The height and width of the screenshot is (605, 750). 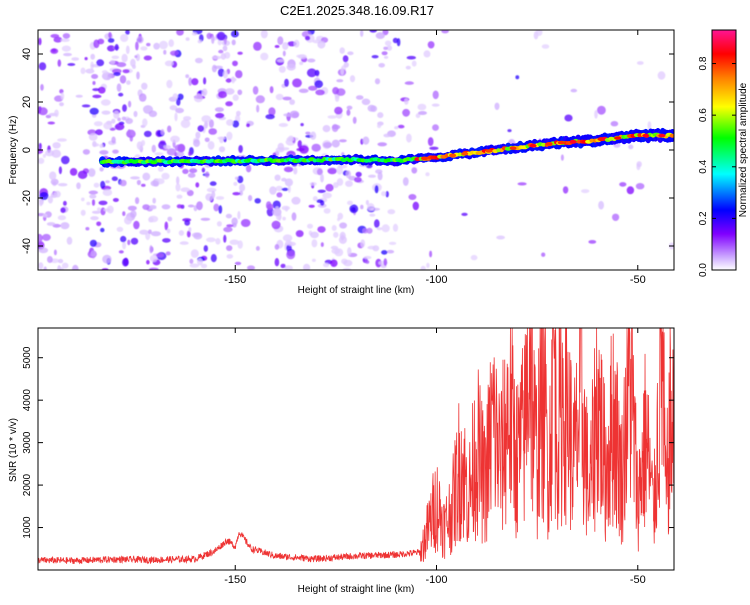 What do you see at coordinates (743, 149) in the screenshot?
I see `colorbar-label: Normalized spectral amplitude` at bounding box center [743, 149].